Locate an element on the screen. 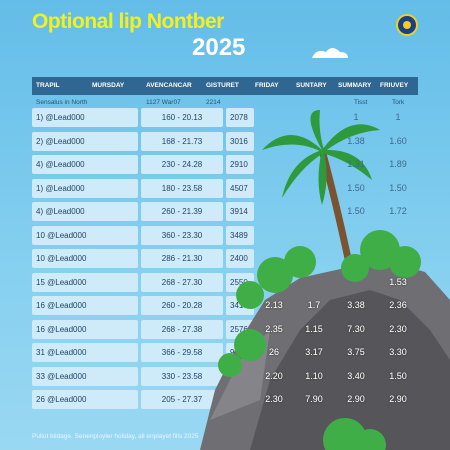 This screenshot has width=450, height=450. year: 2025 is located at coordinates (219, 47).